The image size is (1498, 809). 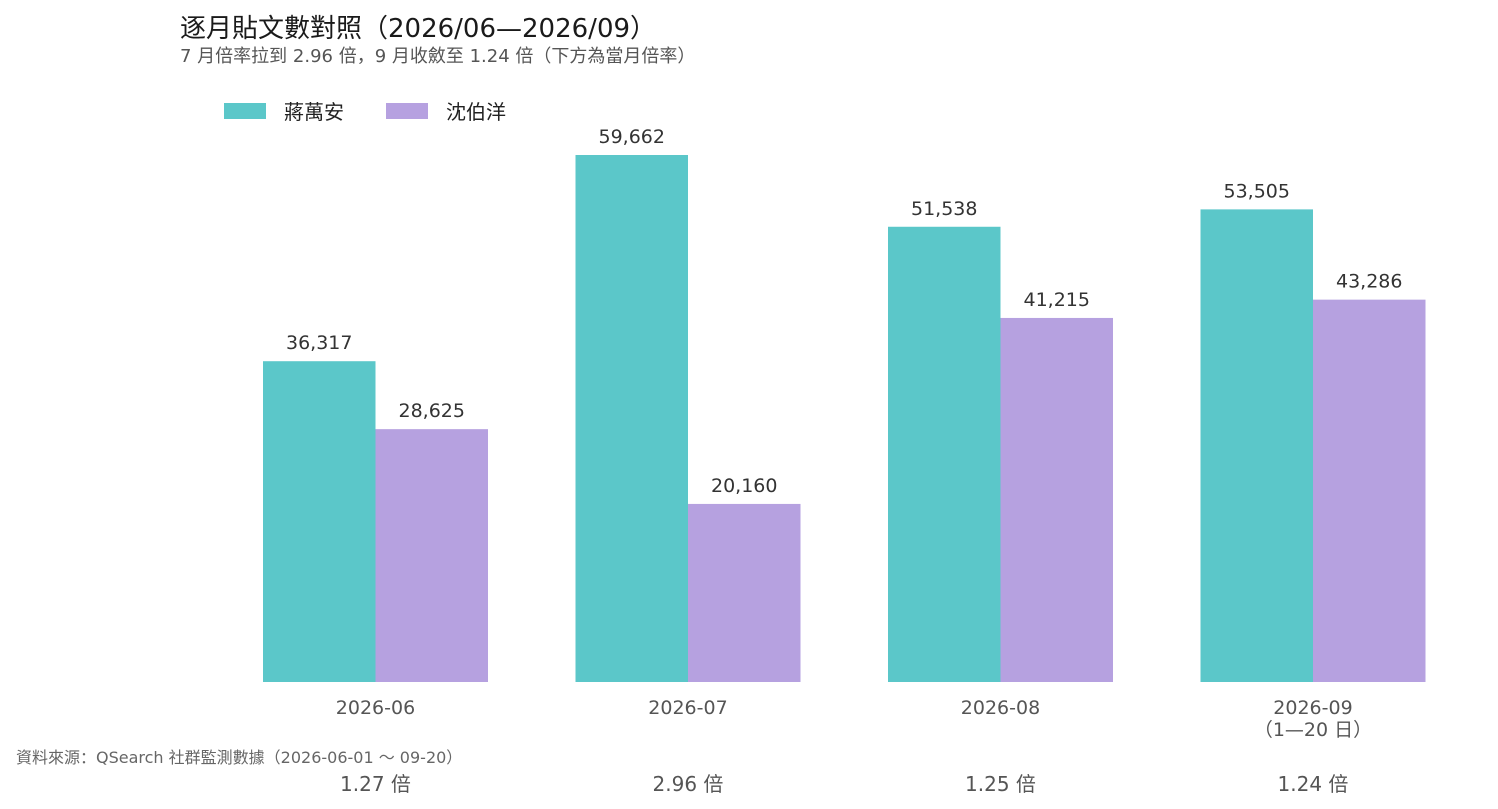 What do you see at coordinates (688, 784) in the screenshot?
I see `ratio-label-2026-07: 2.96 倍` at bounding box center [688, 784].